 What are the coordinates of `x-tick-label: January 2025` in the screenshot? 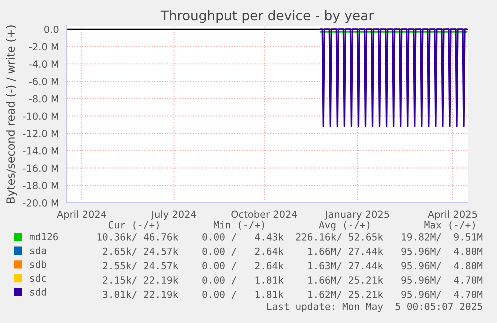 It's located at (357, 215).